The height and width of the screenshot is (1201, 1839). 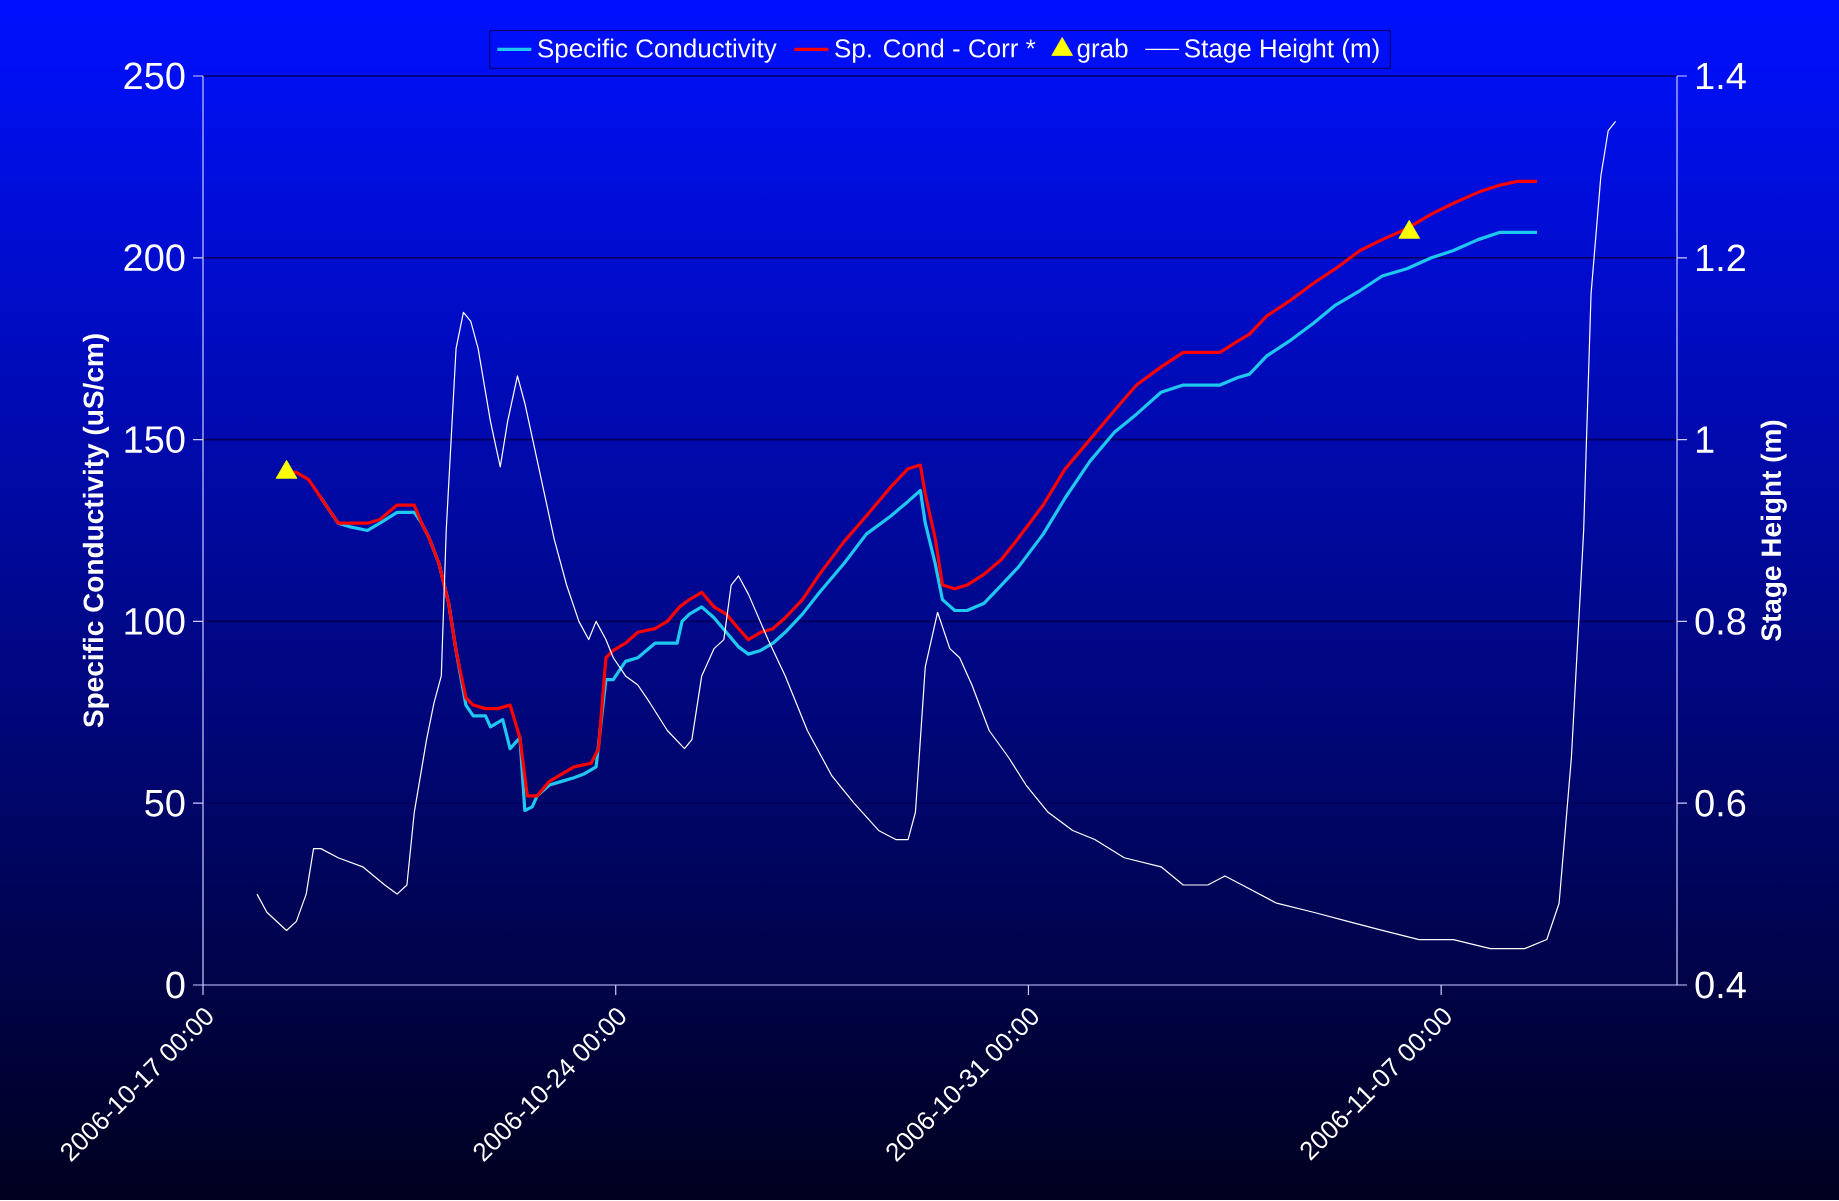 What do you see at coordinates (1705, 439) in the screenshot?
I see `y2-tick-label: 1` at bounding box center [1705, 439].